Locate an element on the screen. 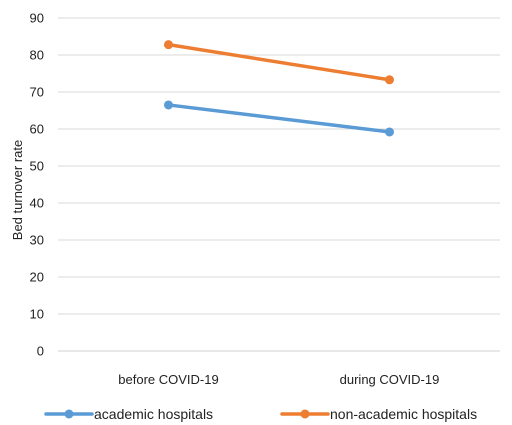 Image resolution: width=512 pixels, height=425 pixels. y-tick-label: 0 is located at coordinates (40, 351).